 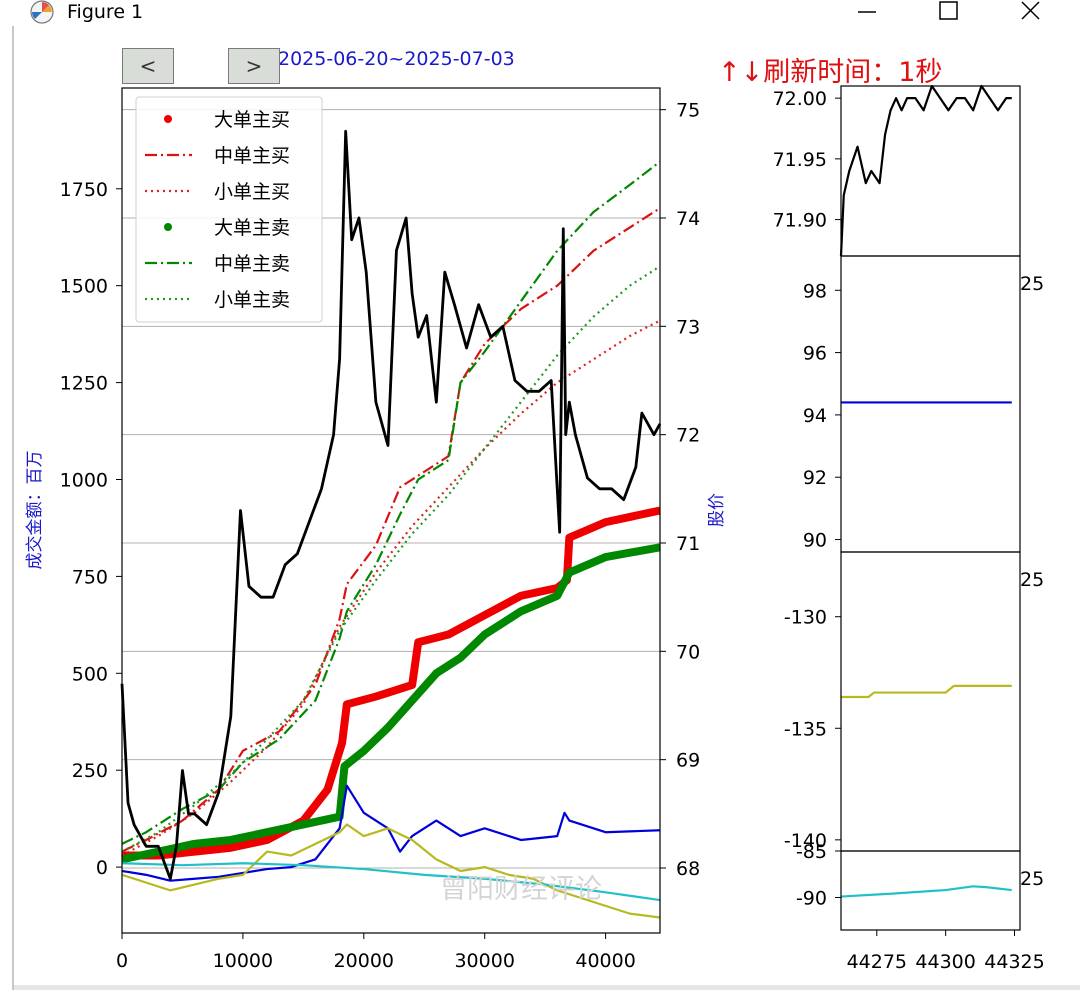 What do you see at coordinates (252, 264) in the screenshot?
I see `legend-label-4: 中单主卖` at bounding box center [252, 264].